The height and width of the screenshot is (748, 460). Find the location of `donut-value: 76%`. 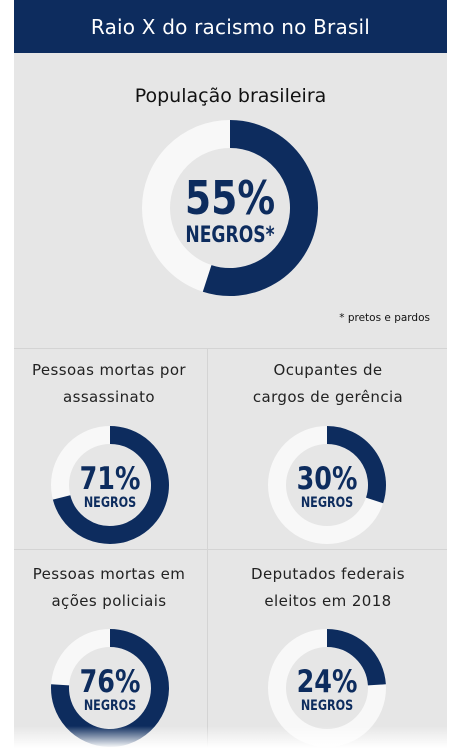

donut-value: 76% is located at coordinates (110, 682).